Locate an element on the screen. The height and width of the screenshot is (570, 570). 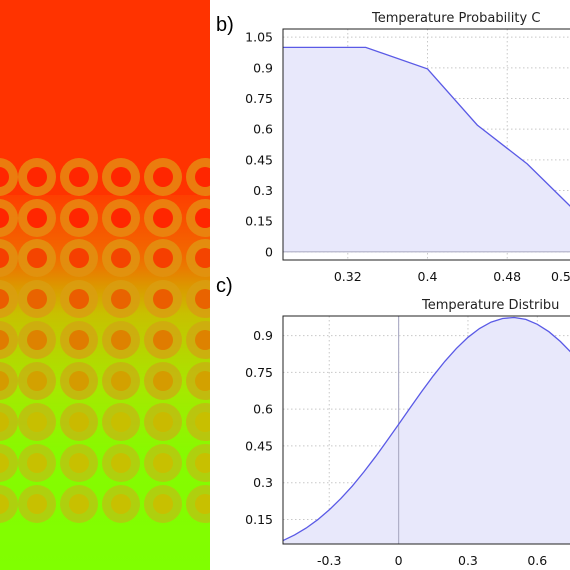
y-tick-label: 0 is located at coordinates (269, 251).